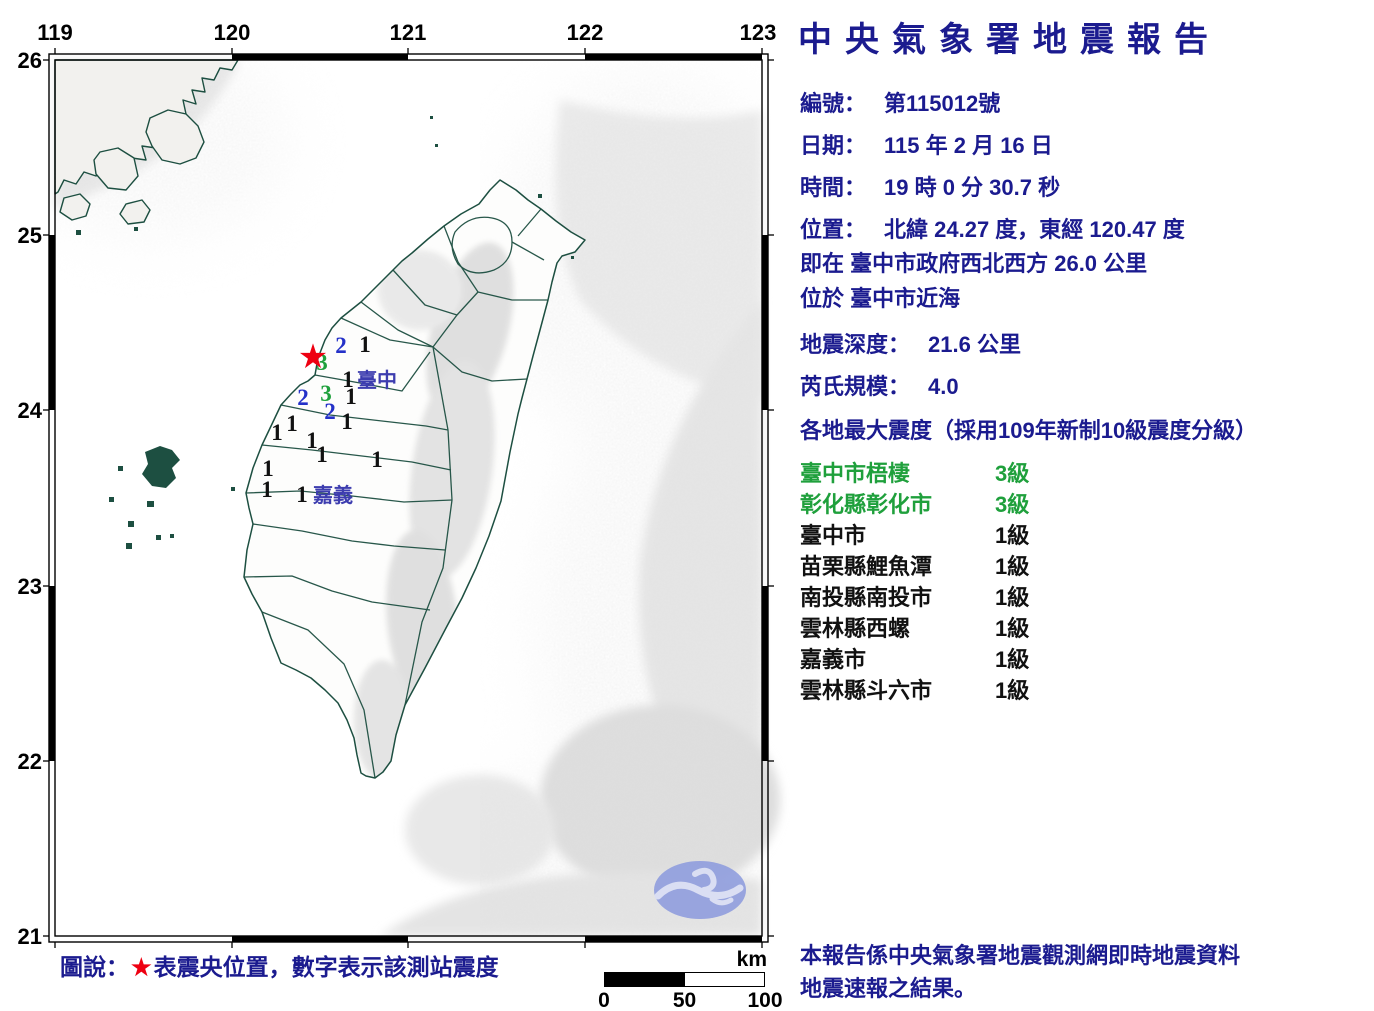  Describe the element at coordinates (833, 535) in the screenshot. I see `intensity-station-name: 臺中市` at that location.